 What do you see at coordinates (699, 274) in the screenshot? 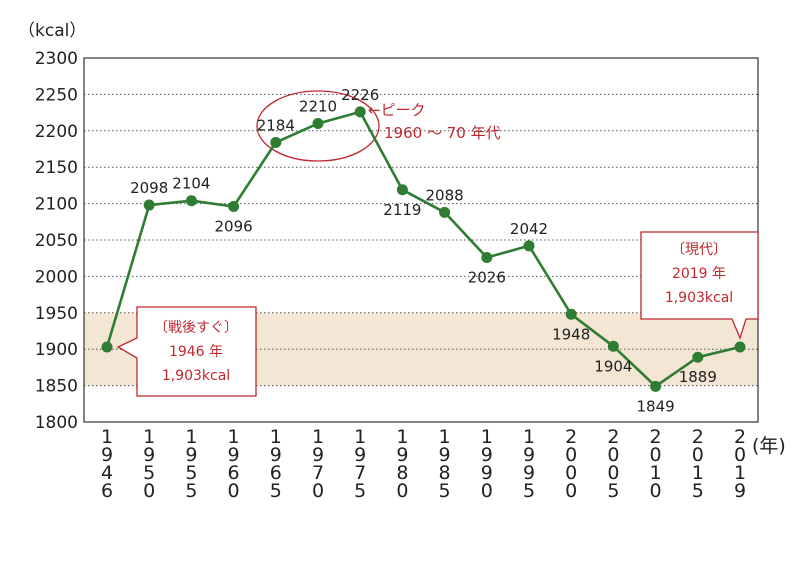
I see `current-callout-year: 2019 年` at bounding box center [699, 274].